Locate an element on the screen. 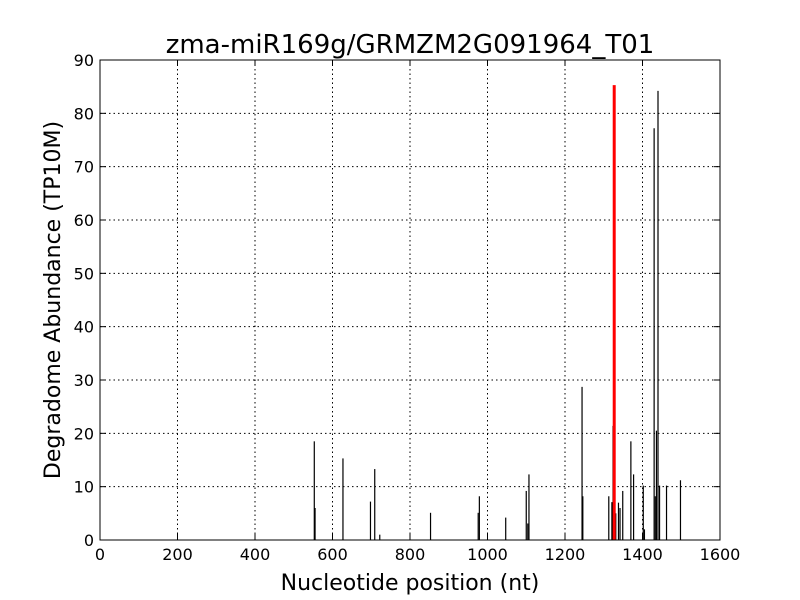 This screenshot has width=800, height=600. y-tick-label: 50 is located at coordinates (84, 273).